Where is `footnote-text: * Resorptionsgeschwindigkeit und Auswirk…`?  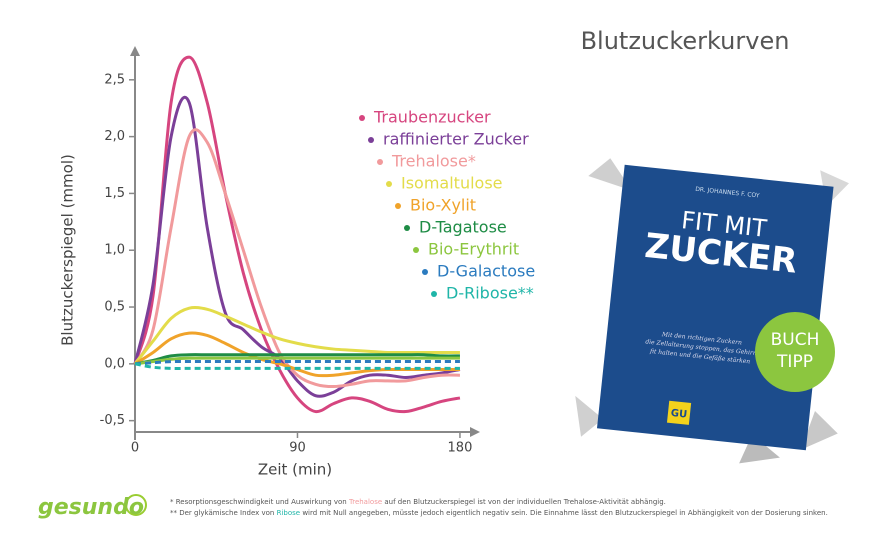
footnote-text: * Resorptionsgeschwindigkeit und Auswirk… is located at coordinates (259, 502).